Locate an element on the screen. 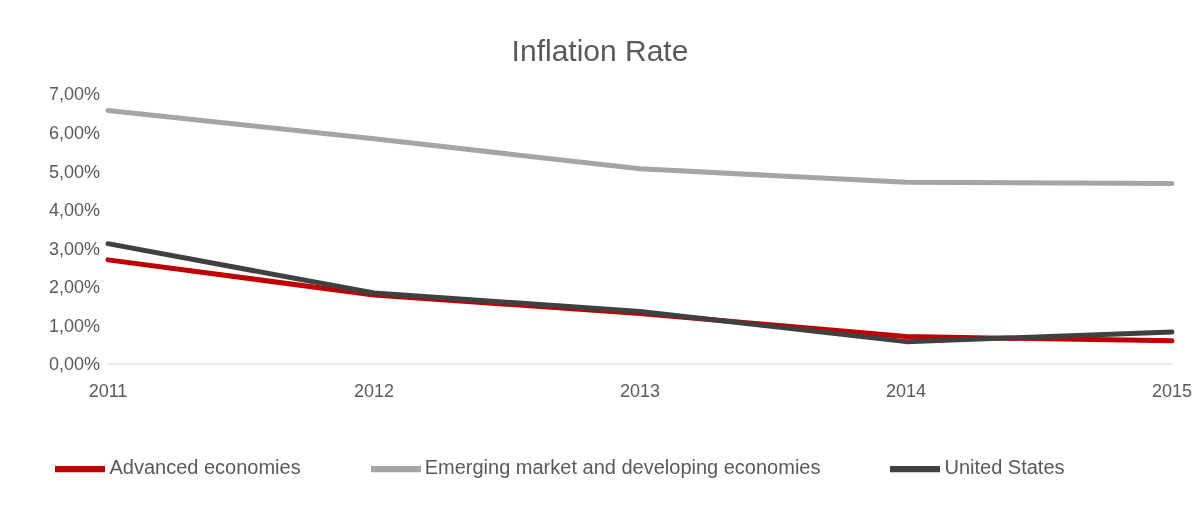 This screenshot has width=1200, height=512. legend-label: United States is located at coordinates (1004, 467).